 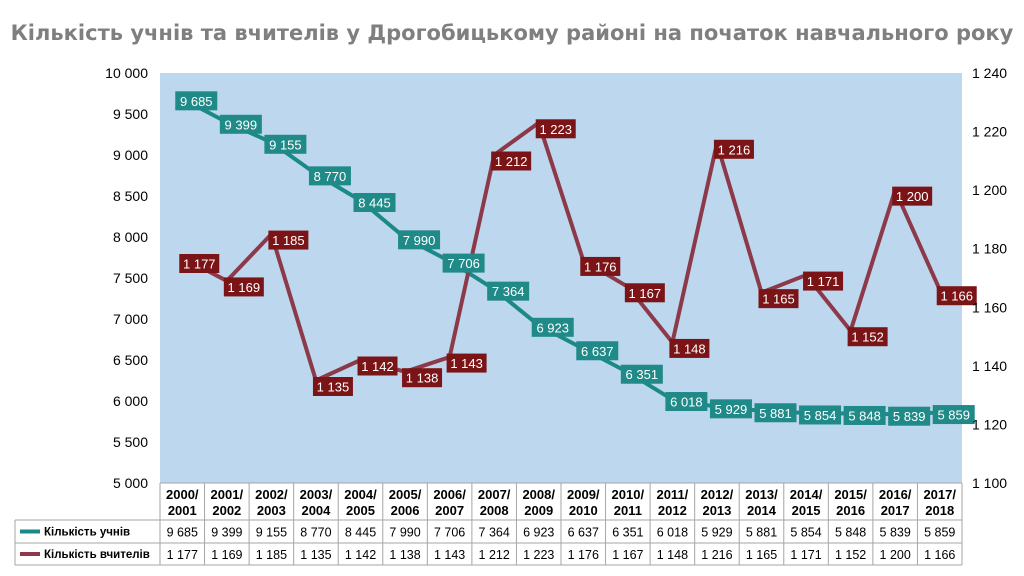 What do you see at coordinates (463, 263) in the screenshot?
I see `students-data-label: 7 706` at bounding box center [463, 263].